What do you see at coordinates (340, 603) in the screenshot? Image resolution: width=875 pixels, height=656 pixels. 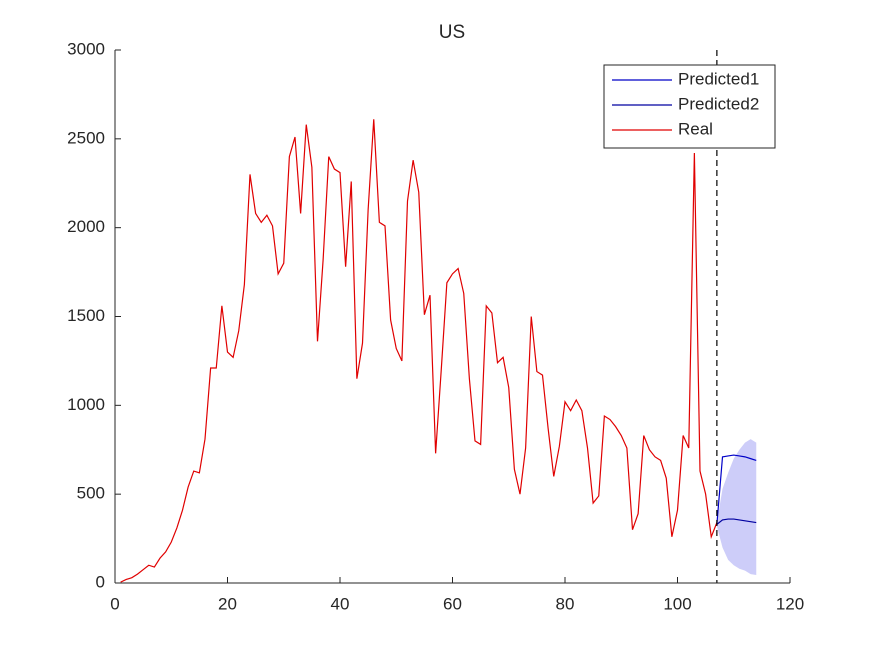 I see `x-tick-label: 40` at bounding box center [340, 603].